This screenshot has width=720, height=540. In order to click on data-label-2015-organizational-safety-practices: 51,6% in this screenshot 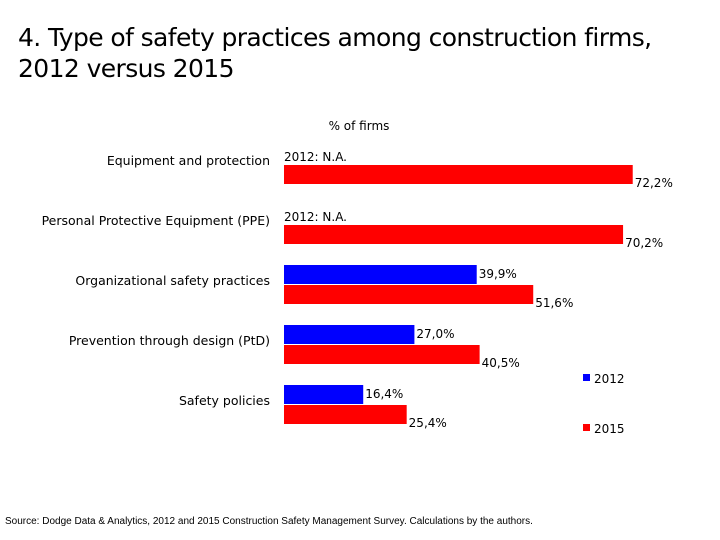, I will do `click(554, 303)`.